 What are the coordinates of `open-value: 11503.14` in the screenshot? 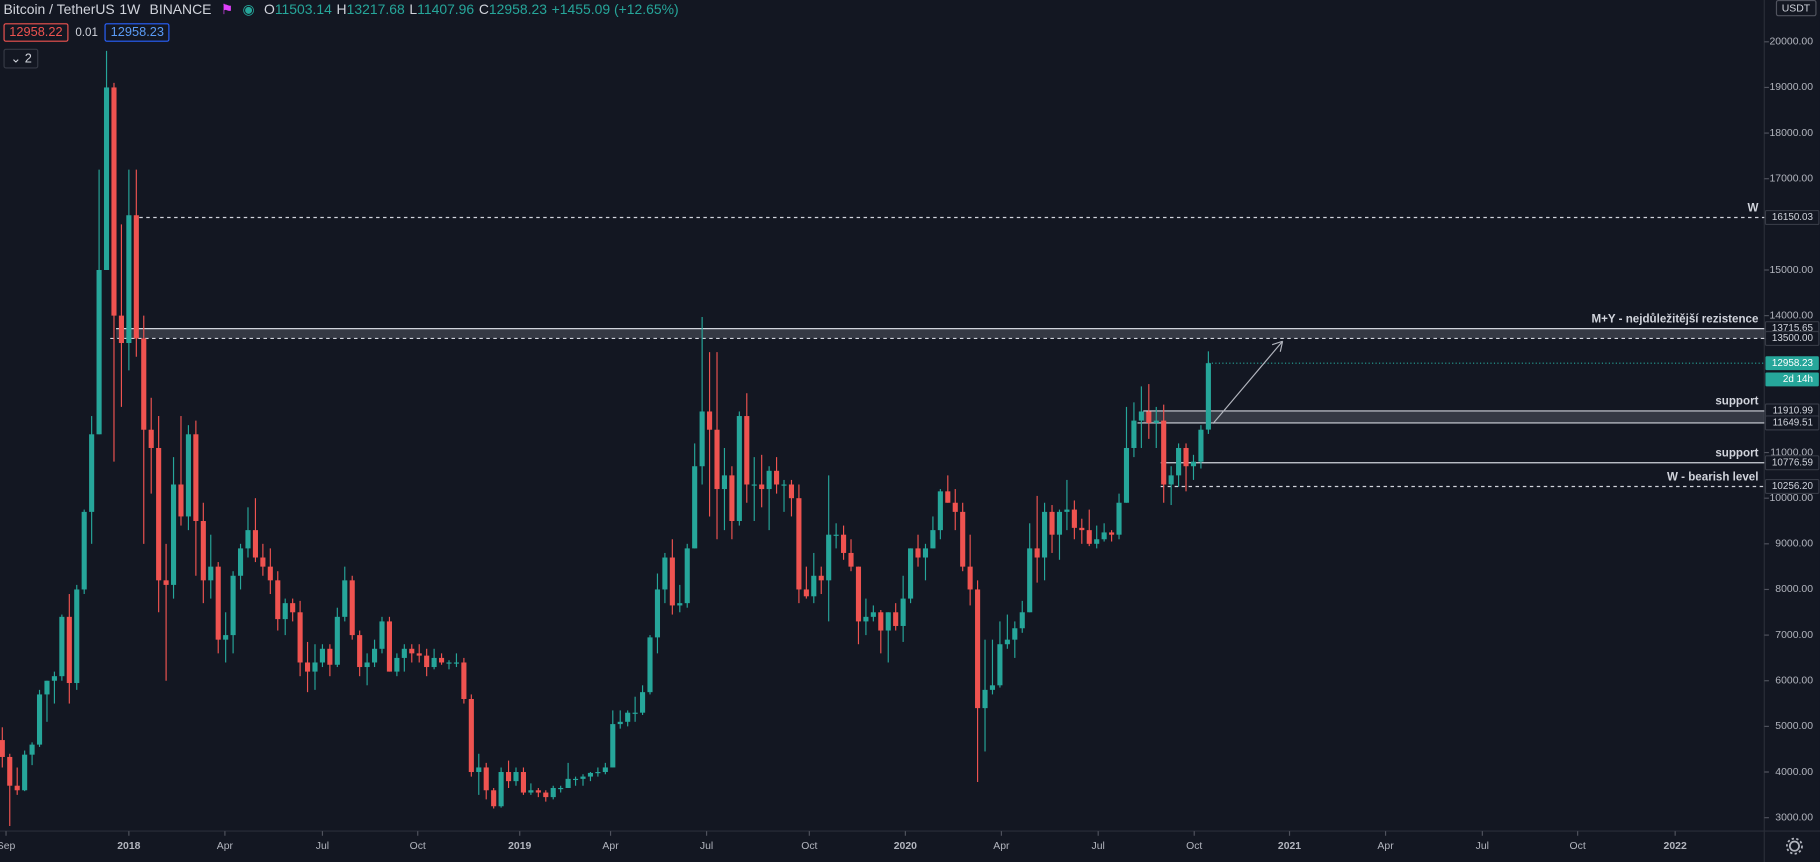 It's located at (303, 9).